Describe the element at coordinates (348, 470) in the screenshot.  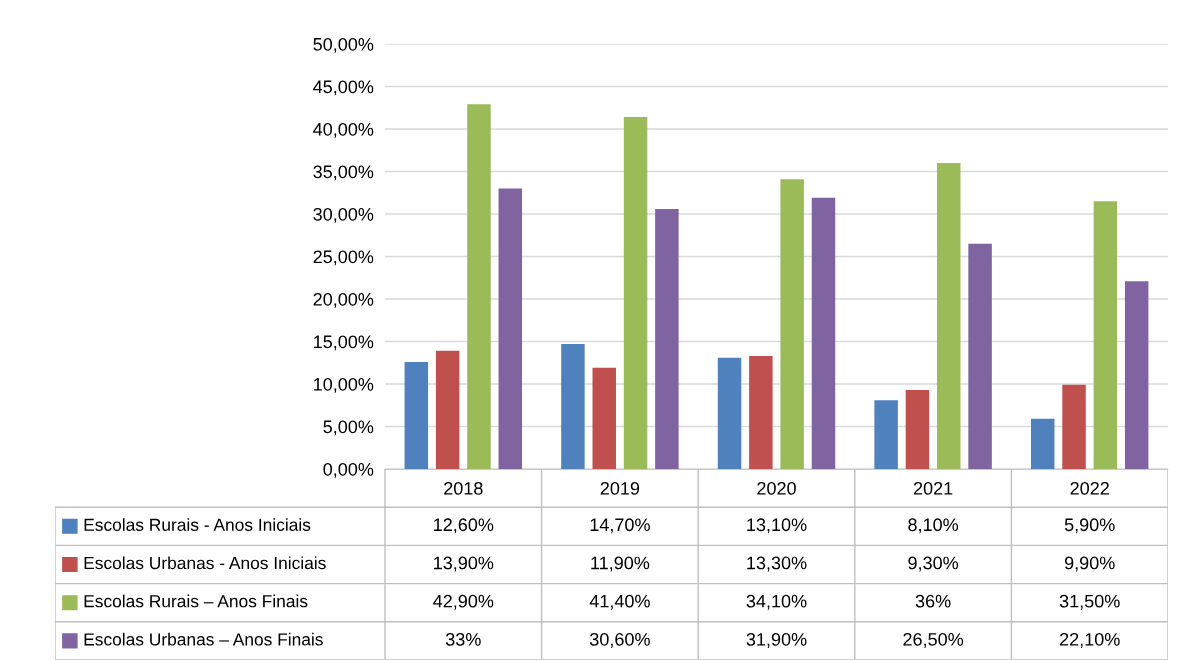
I see `y-tick-label: 0,00%` at that location.